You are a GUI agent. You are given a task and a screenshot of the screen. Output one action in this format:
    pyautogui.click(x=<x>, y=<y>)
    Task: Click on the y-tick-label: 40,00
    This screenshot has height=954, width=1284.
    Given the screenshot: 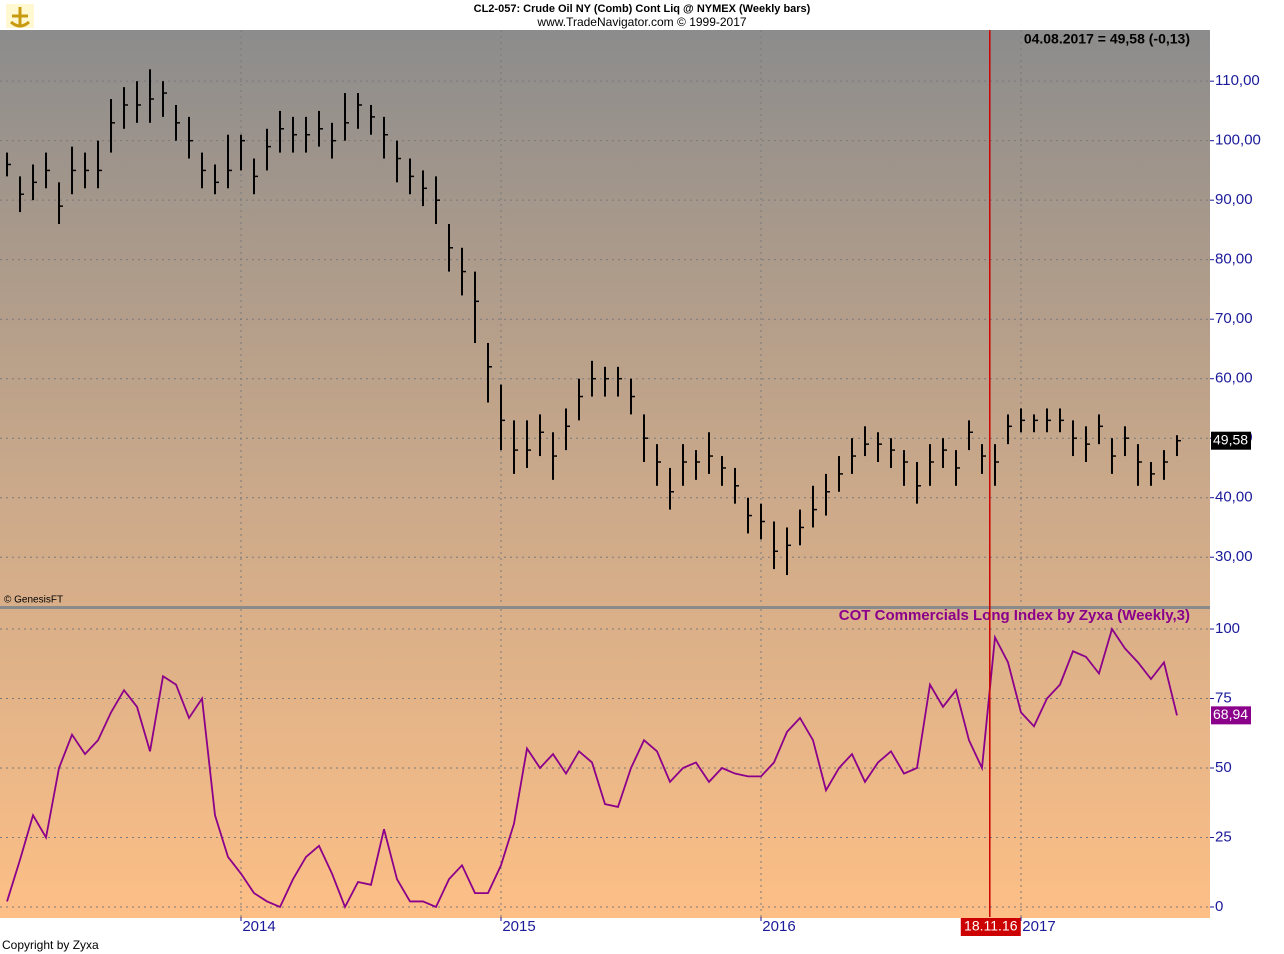 What is the action you would take?
    pyautogui.click(x=1234, y=497)
    